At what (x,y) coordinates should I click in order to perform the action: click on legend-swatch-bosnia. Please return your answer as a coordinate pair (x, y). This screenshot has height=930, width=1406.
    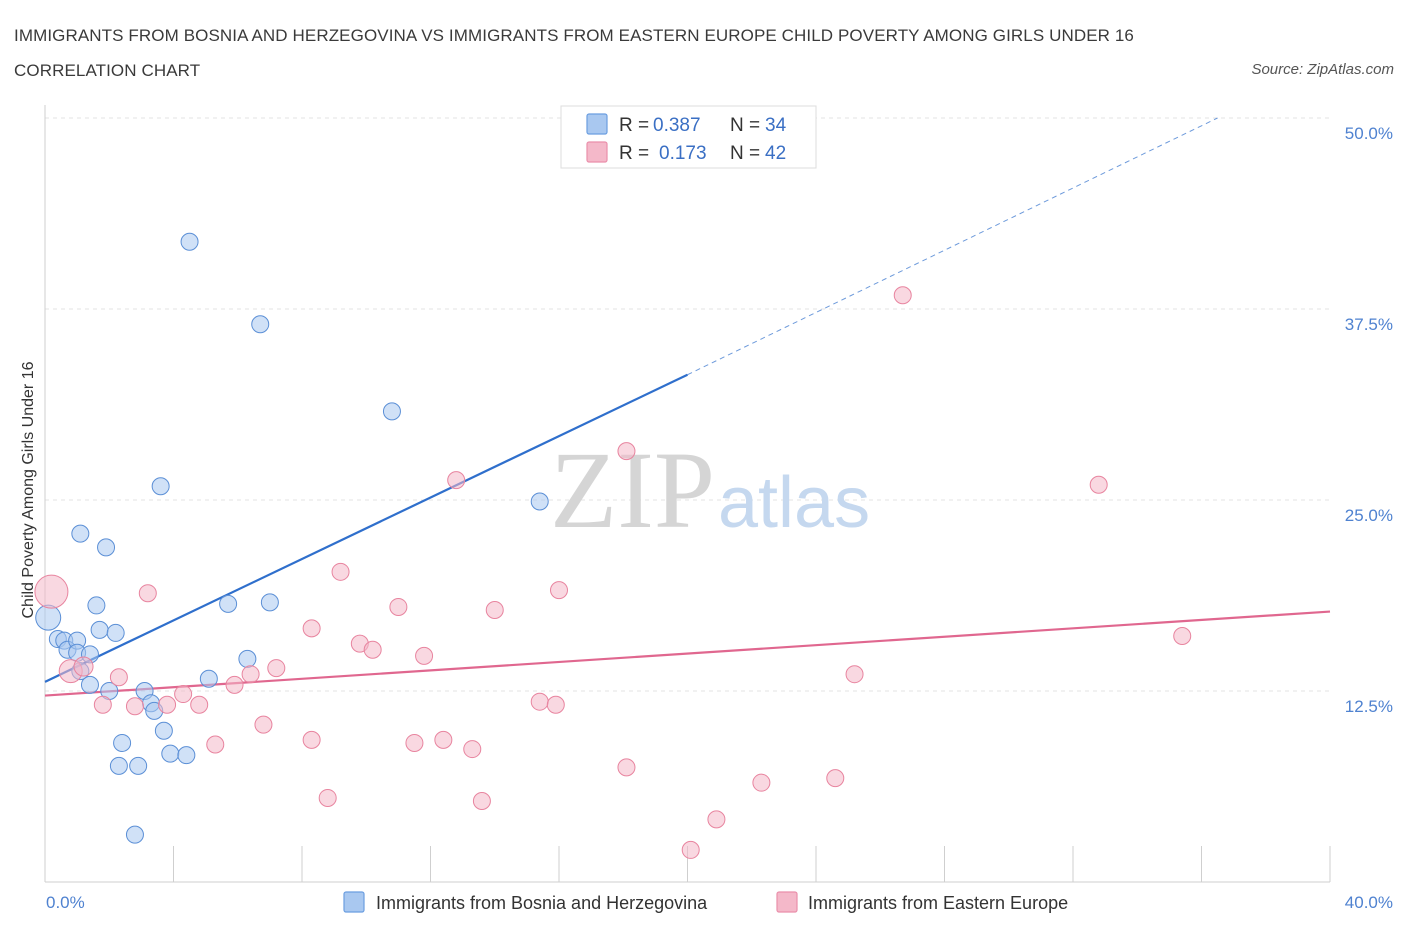
    Looking at the image, I should click on (597, 124).